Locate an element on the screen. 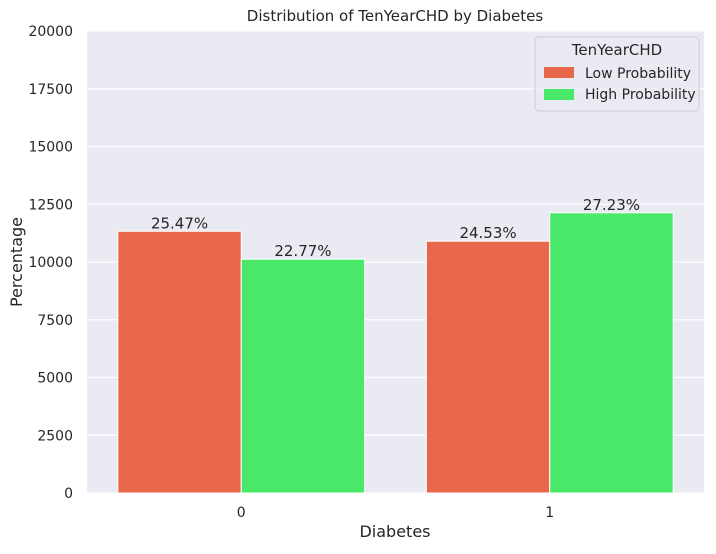  y-tick-label: 7500 is located at coordinates (55, 321).